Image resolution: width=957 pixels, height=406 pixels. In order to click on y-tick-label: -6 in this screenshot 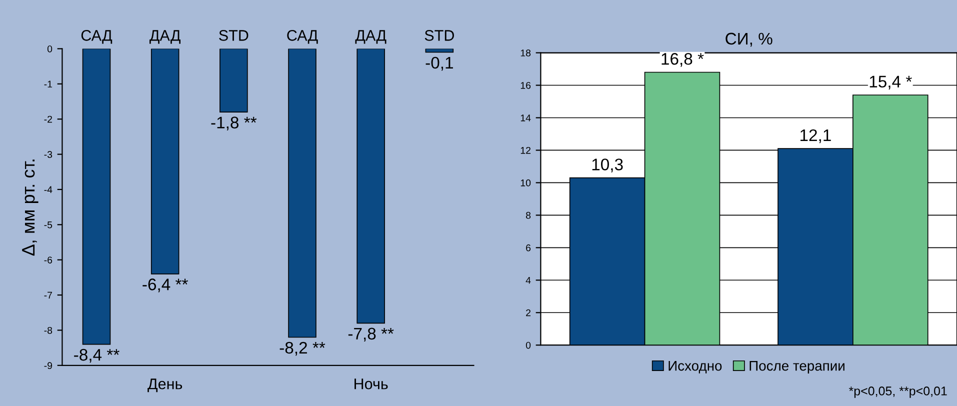, I will do `click(48, 260)`.